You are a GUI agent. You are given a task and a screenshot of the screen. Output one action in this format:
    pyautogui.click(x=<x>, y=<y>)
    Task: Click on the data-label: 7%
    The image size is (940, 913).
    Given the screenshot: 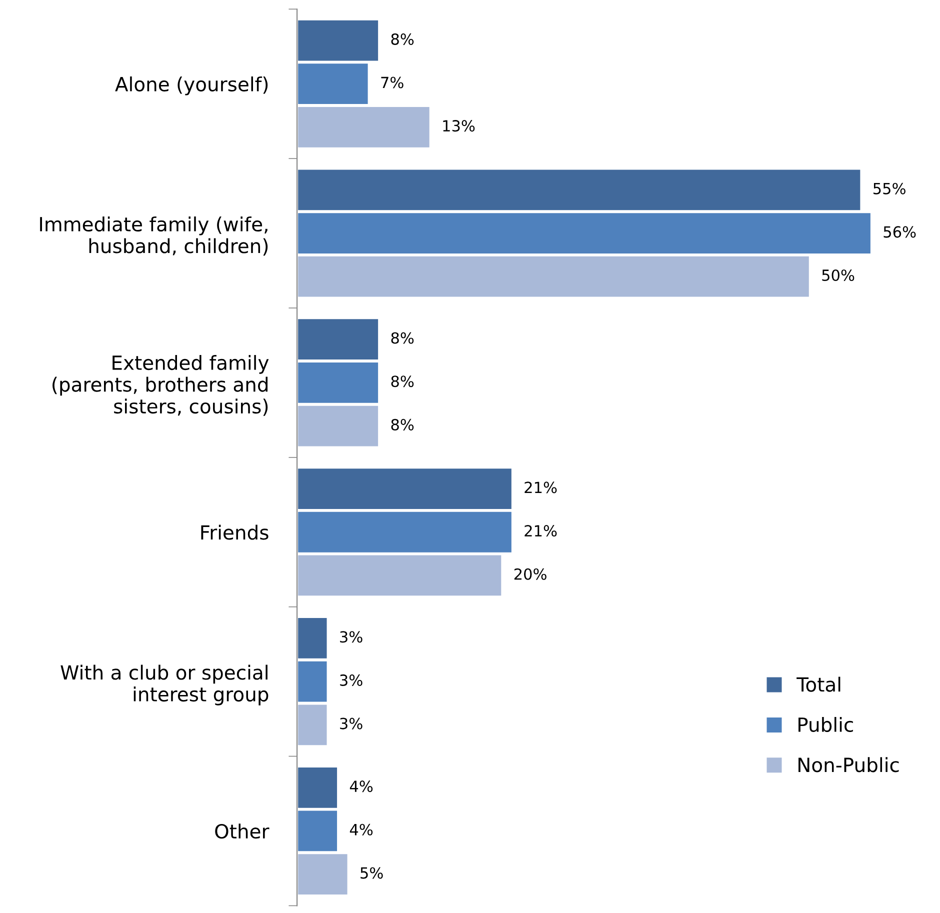 What is the action you would take?
    pyautogui.click(x=392, y=82)
    